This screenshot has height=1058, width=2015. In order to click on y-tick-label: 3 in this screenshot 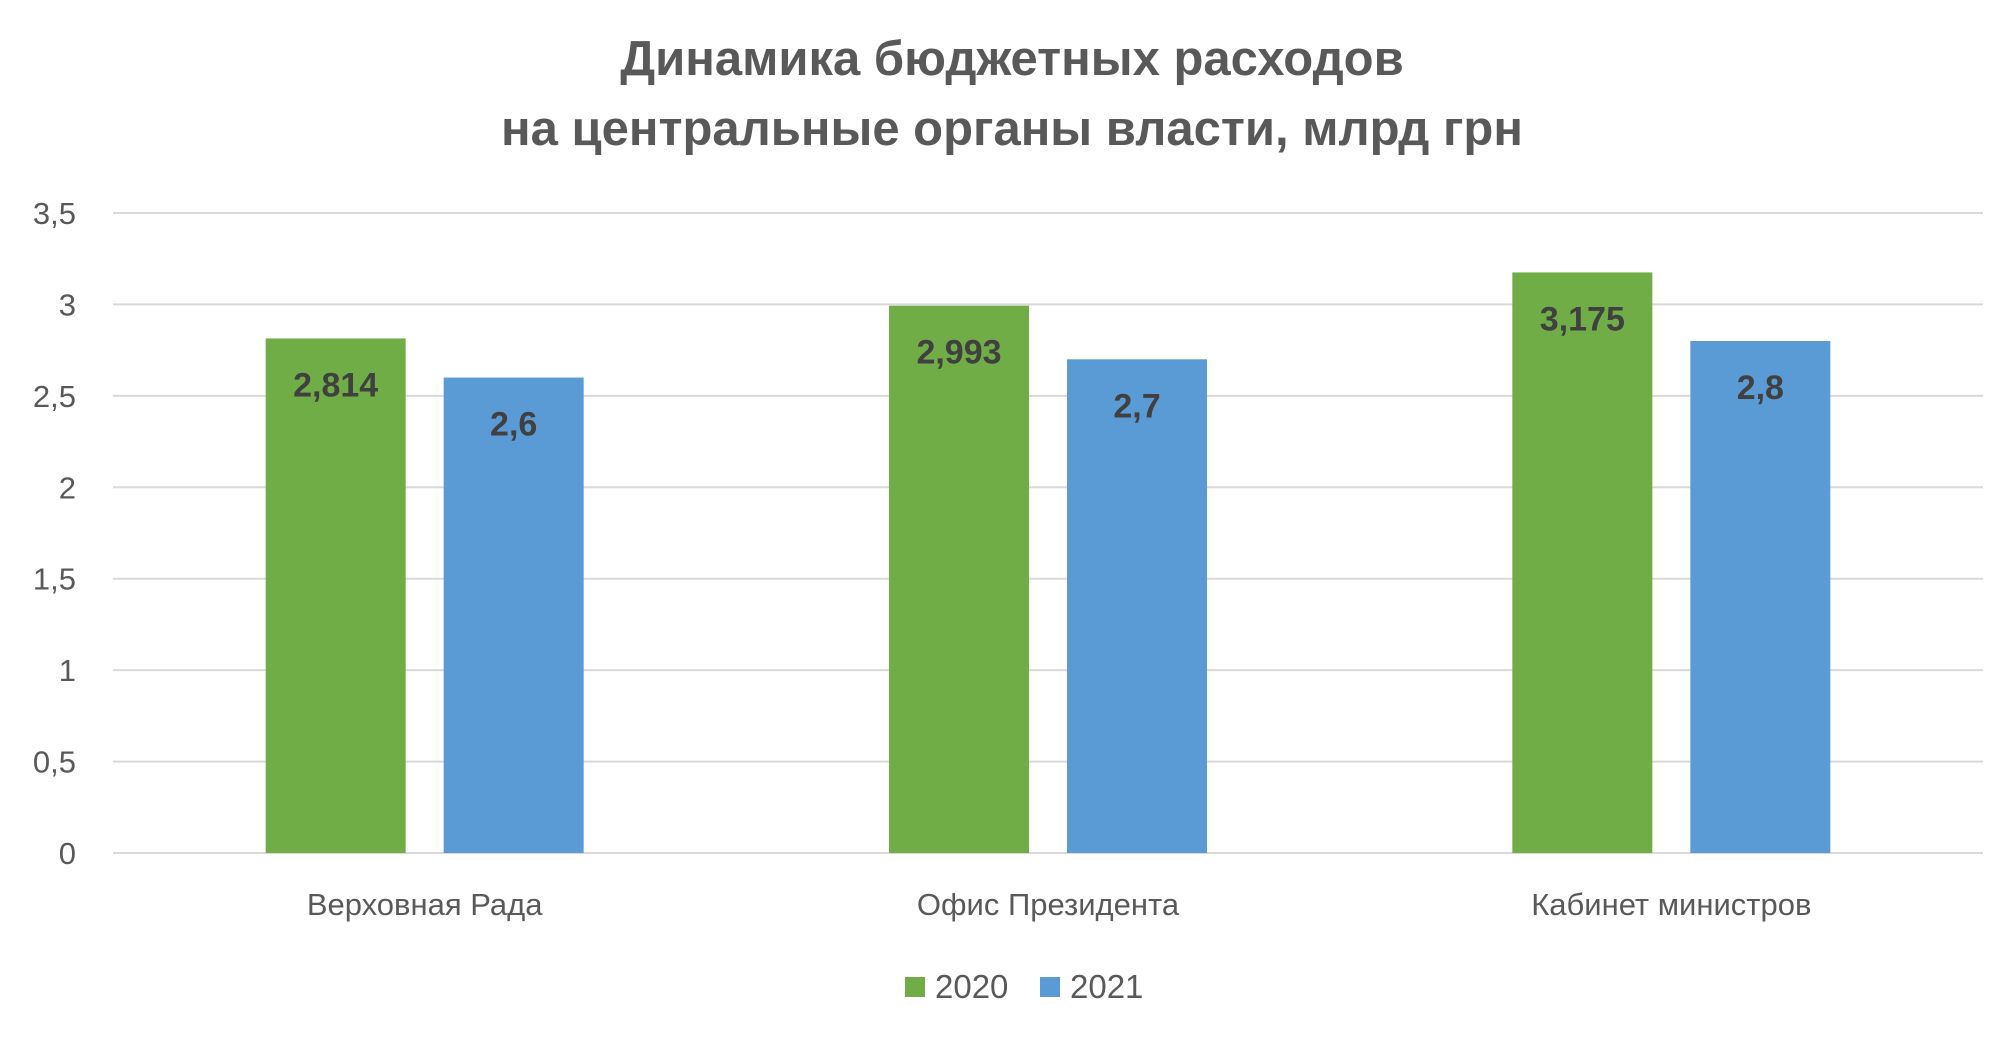, I will do `click(67, 304)`.